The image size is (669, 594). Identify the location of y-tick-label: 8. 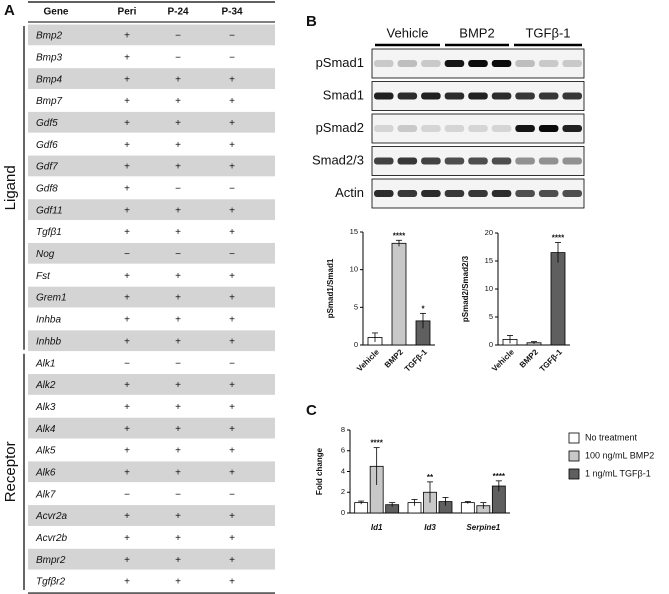
(343, 429).